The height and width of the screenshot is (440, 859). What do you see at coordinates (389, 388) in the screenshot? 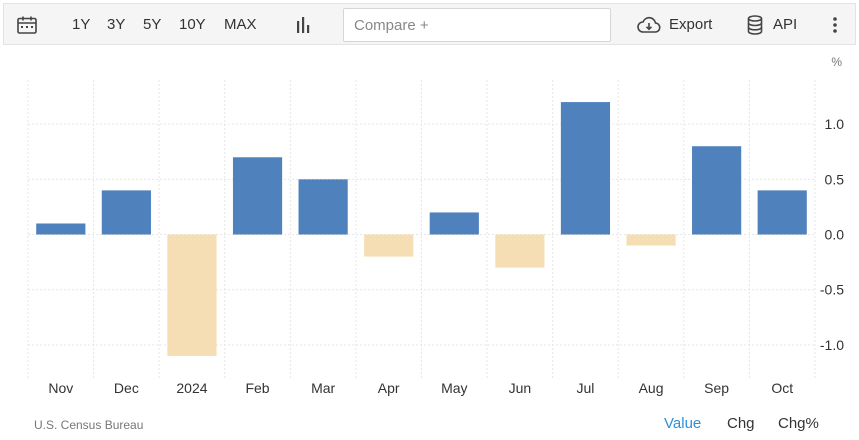
I see `x-tick-label: Apr` at bounding box center [389, 388].